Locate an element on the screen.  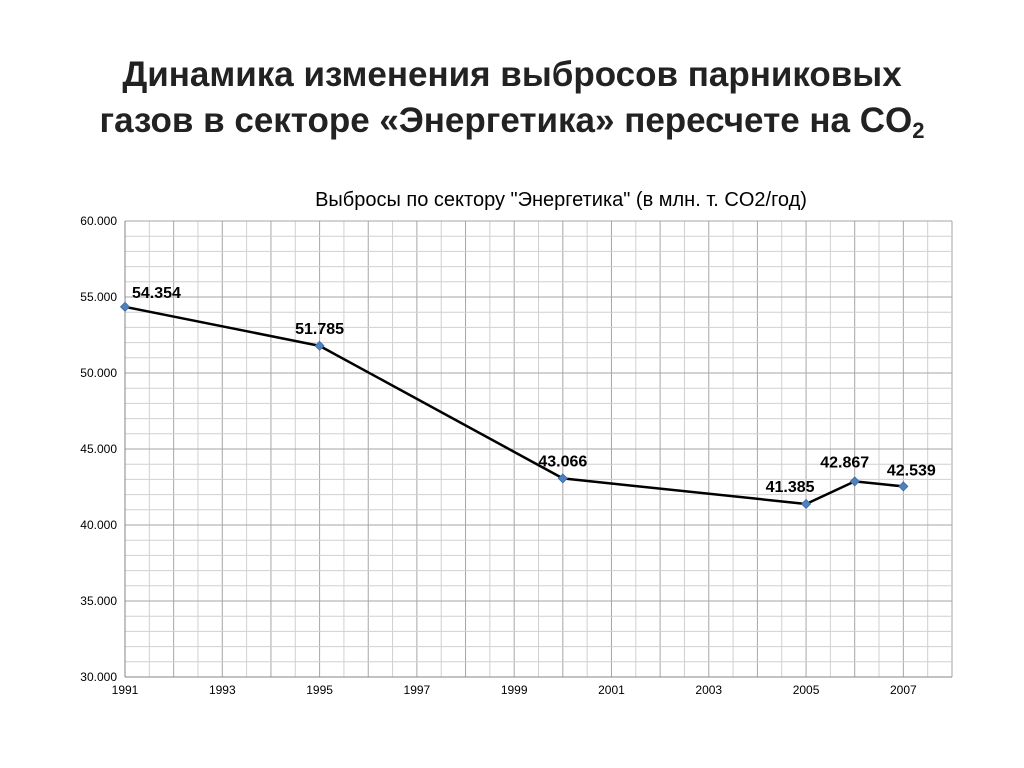
data-label: 54.354 is located at coordinates (156, 293).